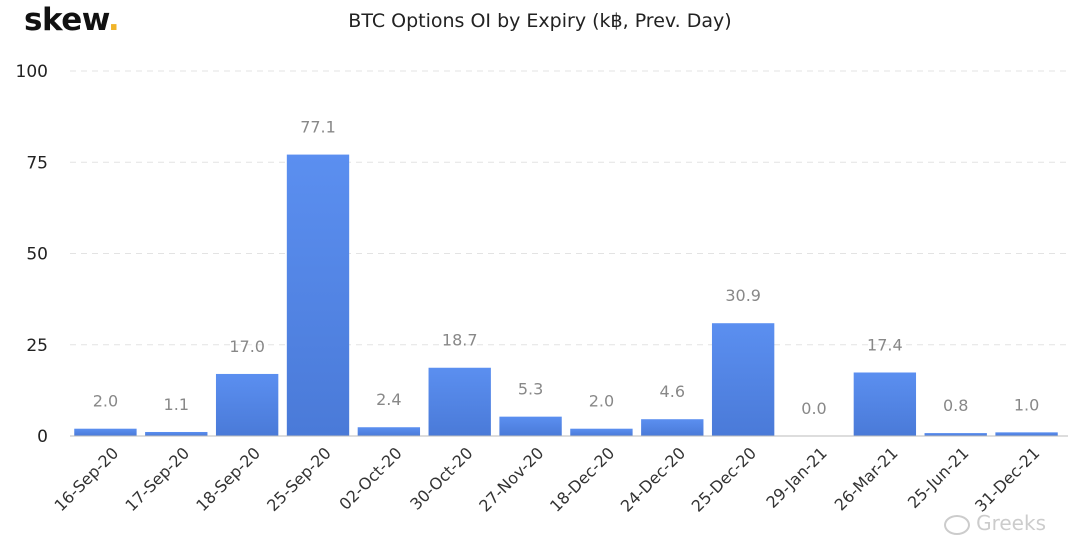  Describe the element at coordinates (511, 479) in the screenshot. I see `x-tick-label: 27-Nov-20` at that location.